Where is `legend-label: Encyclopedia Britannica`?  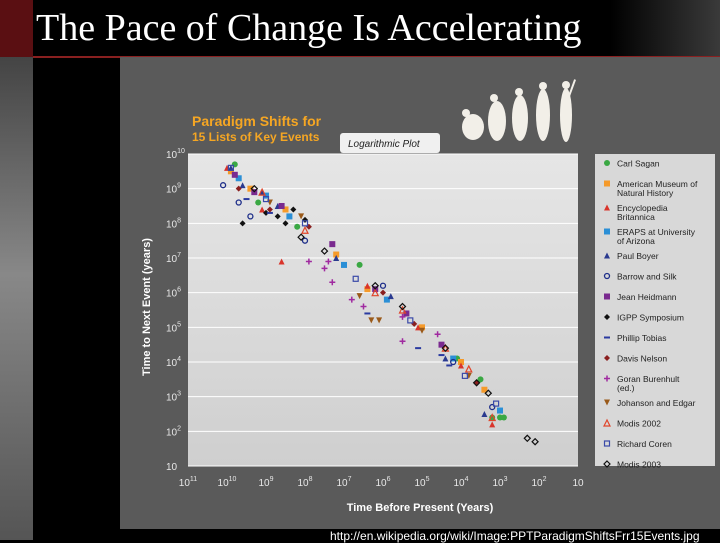 legend-label: Encyclopedia Britannica is located at coordinates (642, 212).